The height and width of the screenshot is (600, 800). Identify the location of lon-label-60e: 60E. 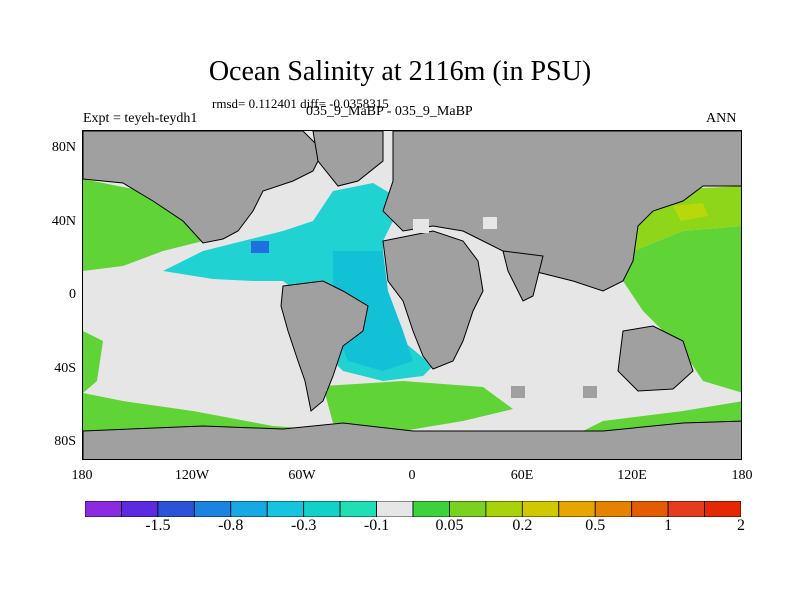
(522, 475).